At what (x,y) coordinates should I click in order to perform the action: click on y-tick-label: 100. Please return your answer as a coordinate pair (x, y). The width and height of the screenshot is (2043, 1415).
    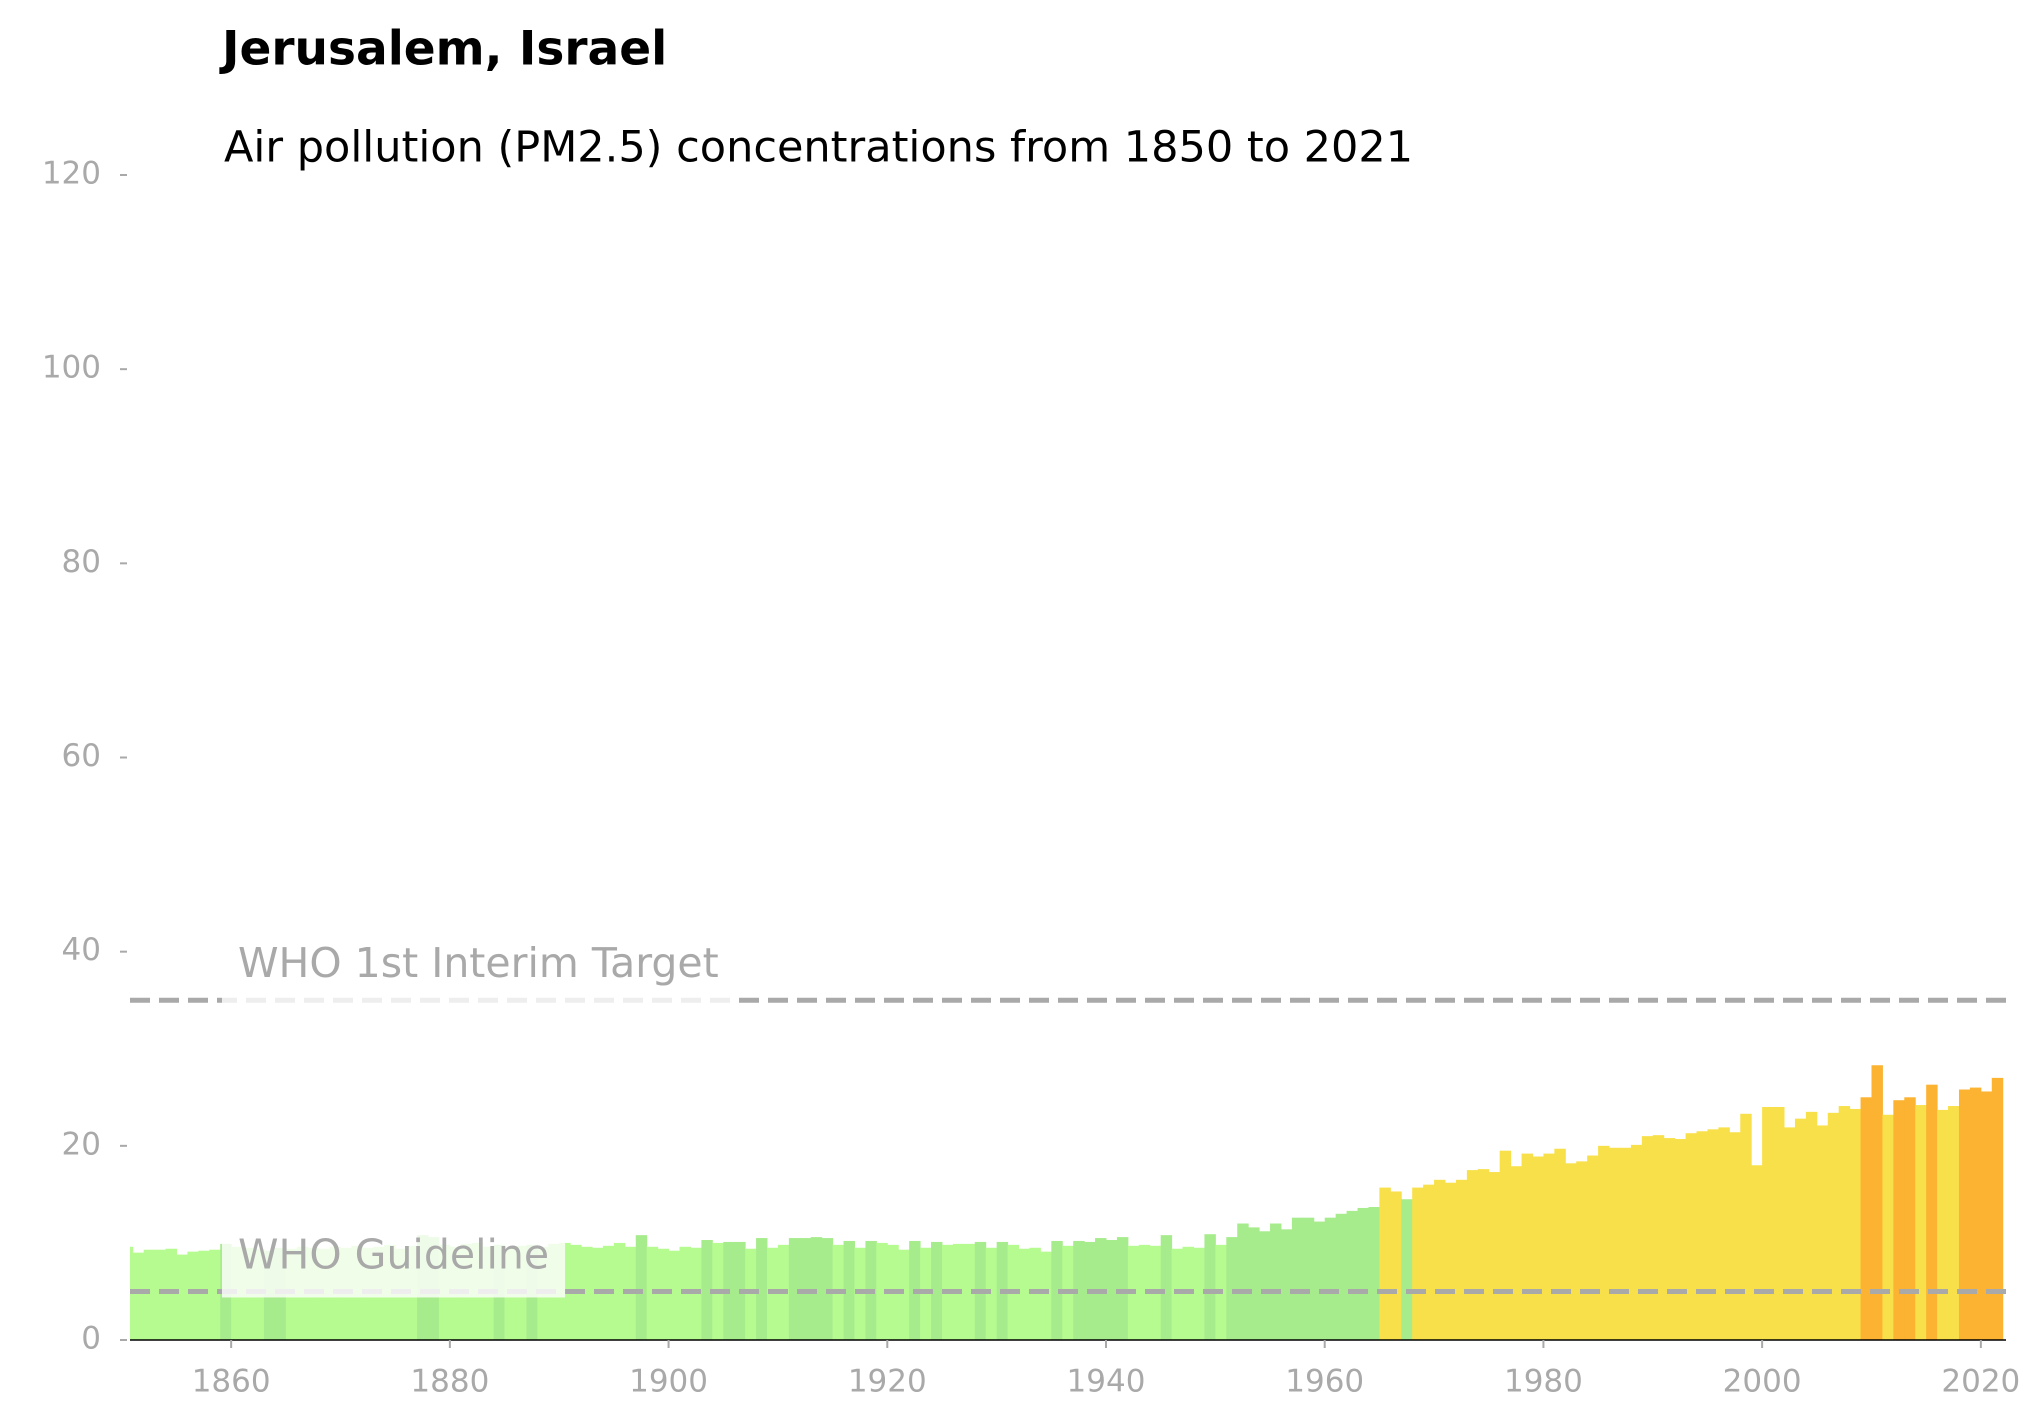
    Looking at the image, I should click on (71, 368).